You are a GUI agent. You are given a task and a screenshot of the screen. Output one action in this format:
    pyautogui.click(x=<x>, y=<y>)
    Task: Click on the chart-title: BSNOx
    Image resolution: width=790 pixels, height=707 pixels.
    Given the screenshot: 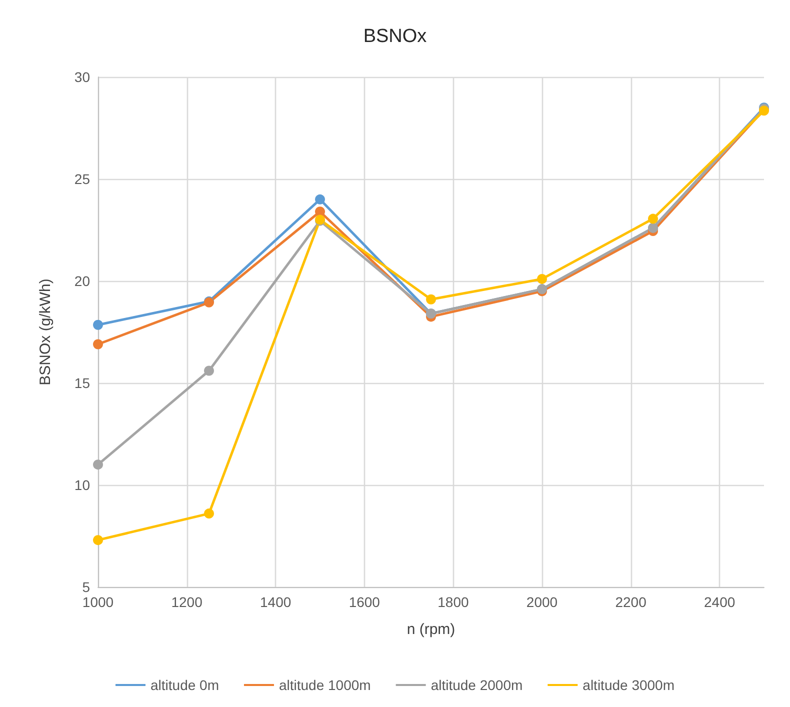 What is the action you would take?
    pyautogui.click(x=395, y=36)
    